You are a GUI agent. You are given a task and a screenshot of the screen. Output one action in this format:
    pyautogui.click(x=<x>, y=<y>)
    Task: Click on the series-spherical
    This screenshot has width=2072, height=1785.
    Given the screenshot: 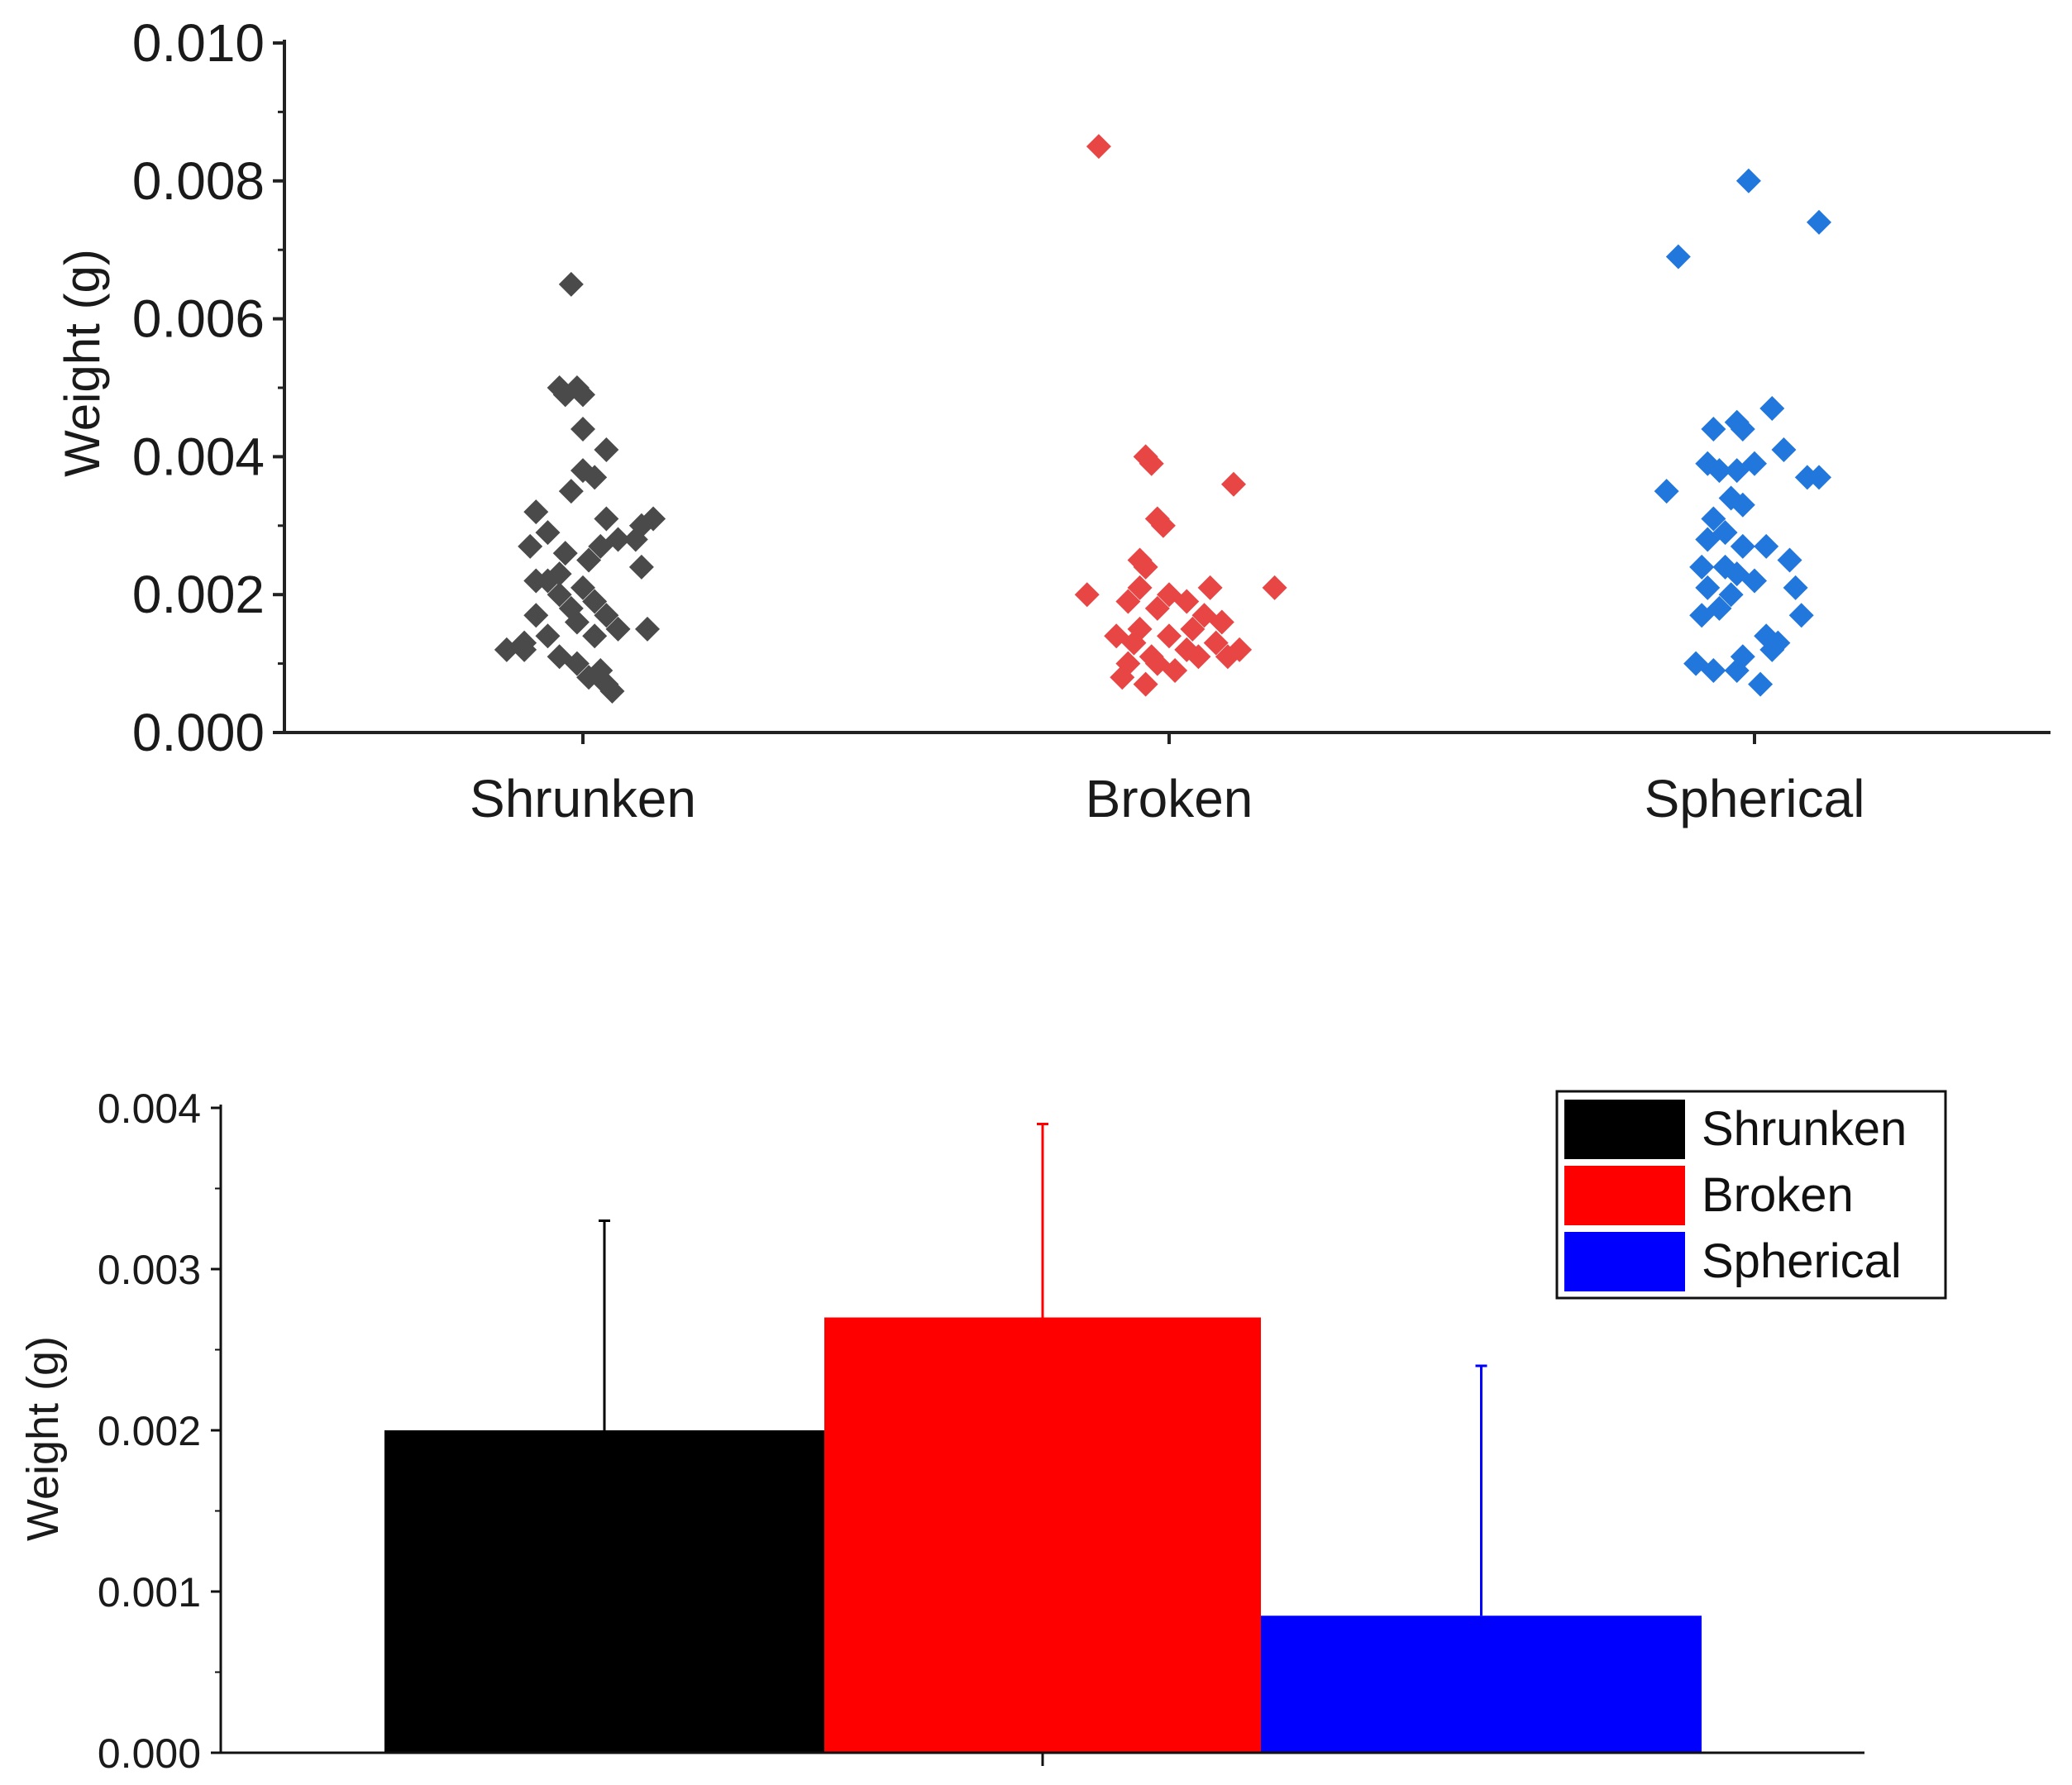 What is the action you would take?
    pyautogui.click(x=1742, y=432)
    